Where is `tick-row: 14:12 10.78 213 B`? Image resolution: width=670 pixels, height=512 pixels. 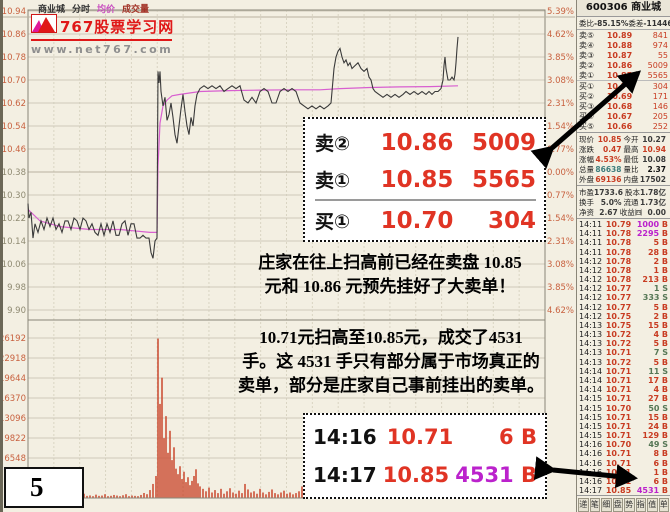
tick-row: 14:12 10.78 213 B is located at coordinates (623, 280).